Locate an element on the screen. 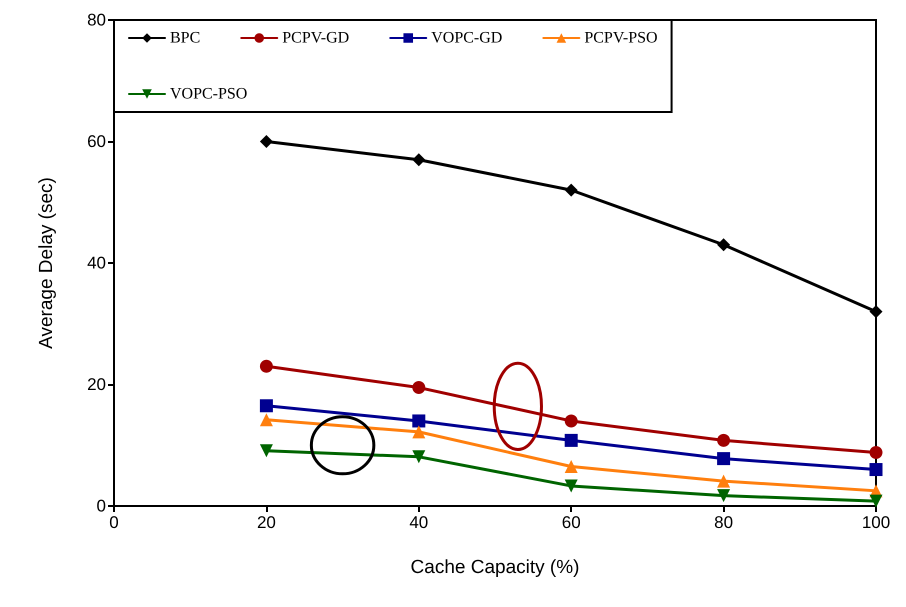 The width and height of the screenshot is (906, 607). x-tick-label: 60 is located at coordinates (571, 522).